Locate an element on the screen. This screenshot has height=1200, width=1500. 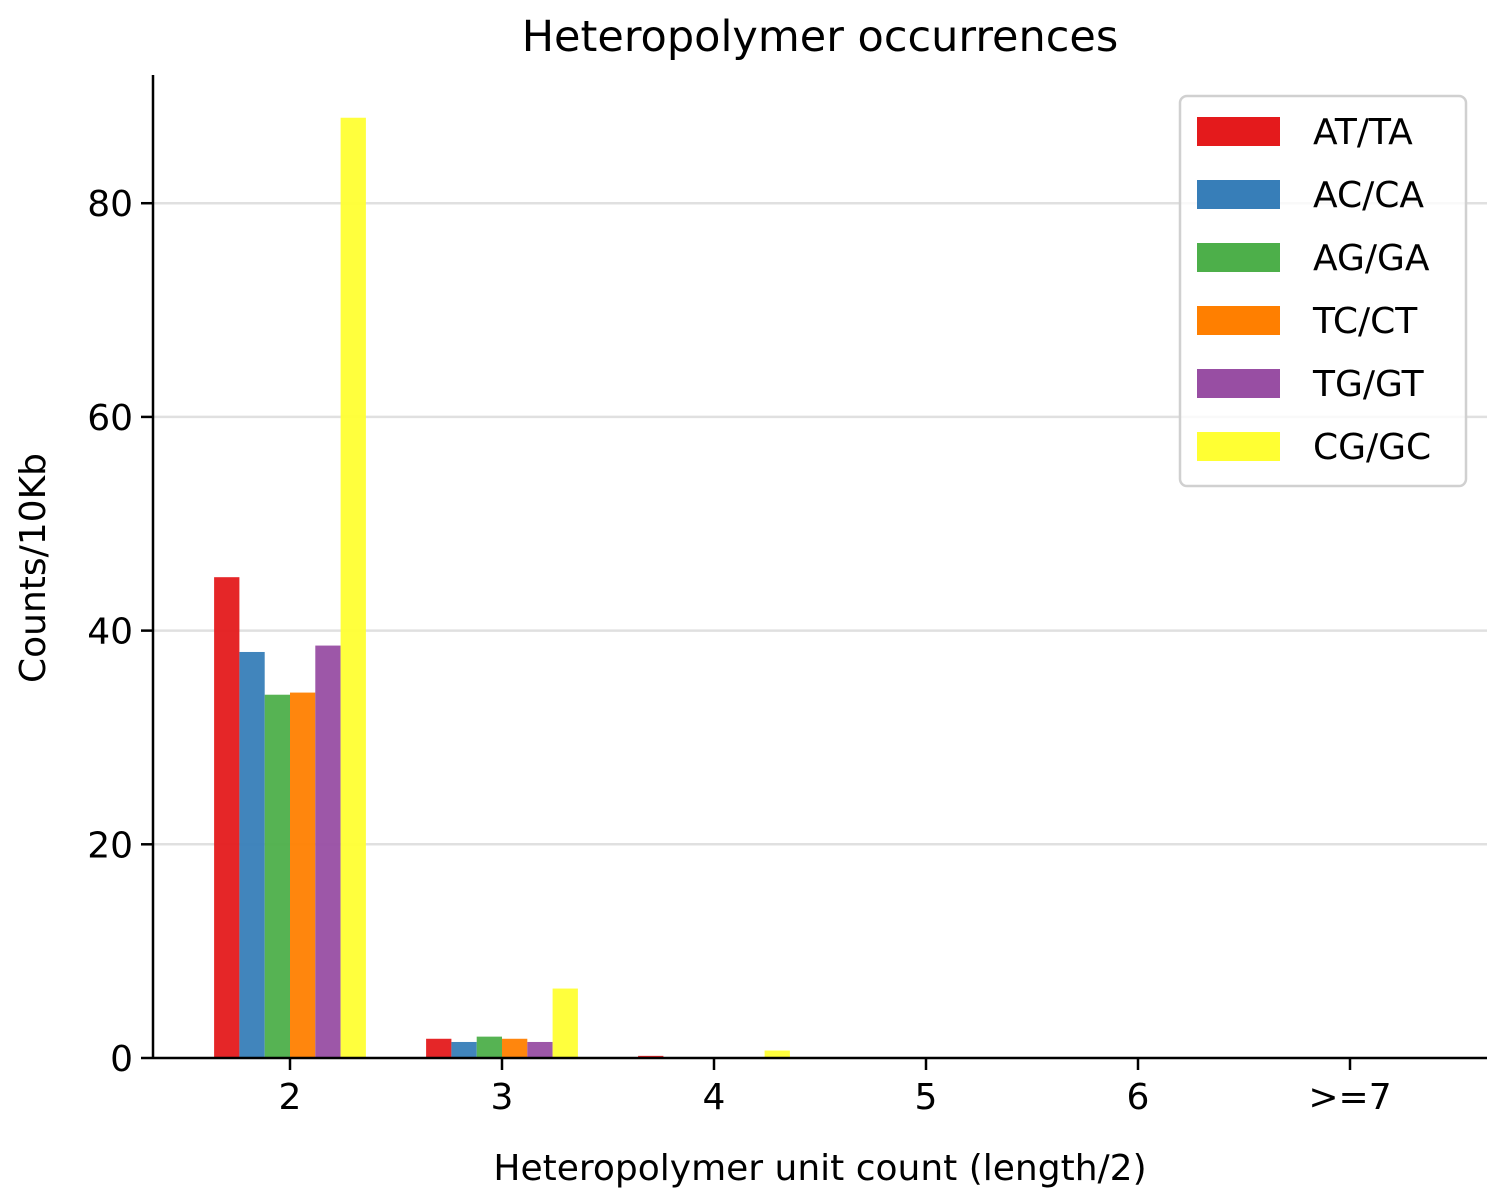
y-ticks: 0 20 40 60 80 is located at coordinates (120, 632).